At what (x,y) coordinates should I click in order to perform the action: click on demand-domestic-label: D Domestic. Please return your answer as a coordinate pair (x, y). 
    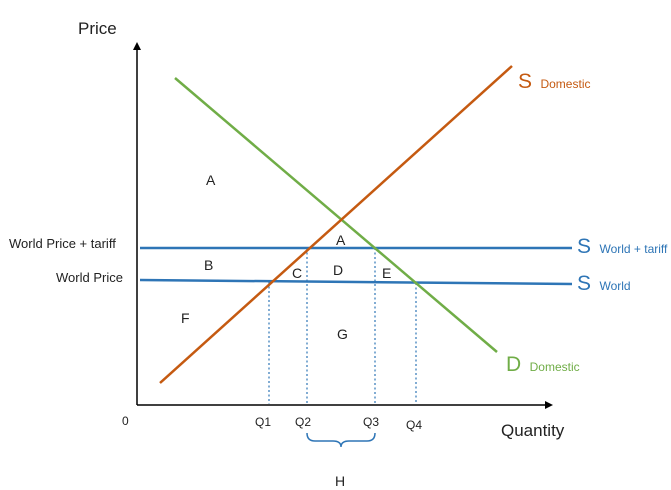
    Looking at the image, I should click on (543, 364).